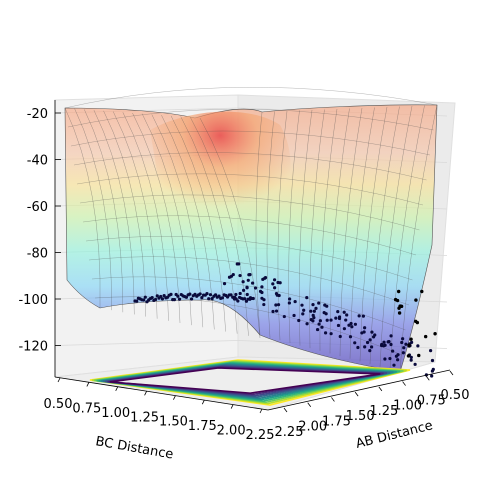 The height and width of the screenshot is (496, 500). Describe the element at coordinates (312, 427) in the screenshot. I see `x-tick-label: 2.00` at that location.